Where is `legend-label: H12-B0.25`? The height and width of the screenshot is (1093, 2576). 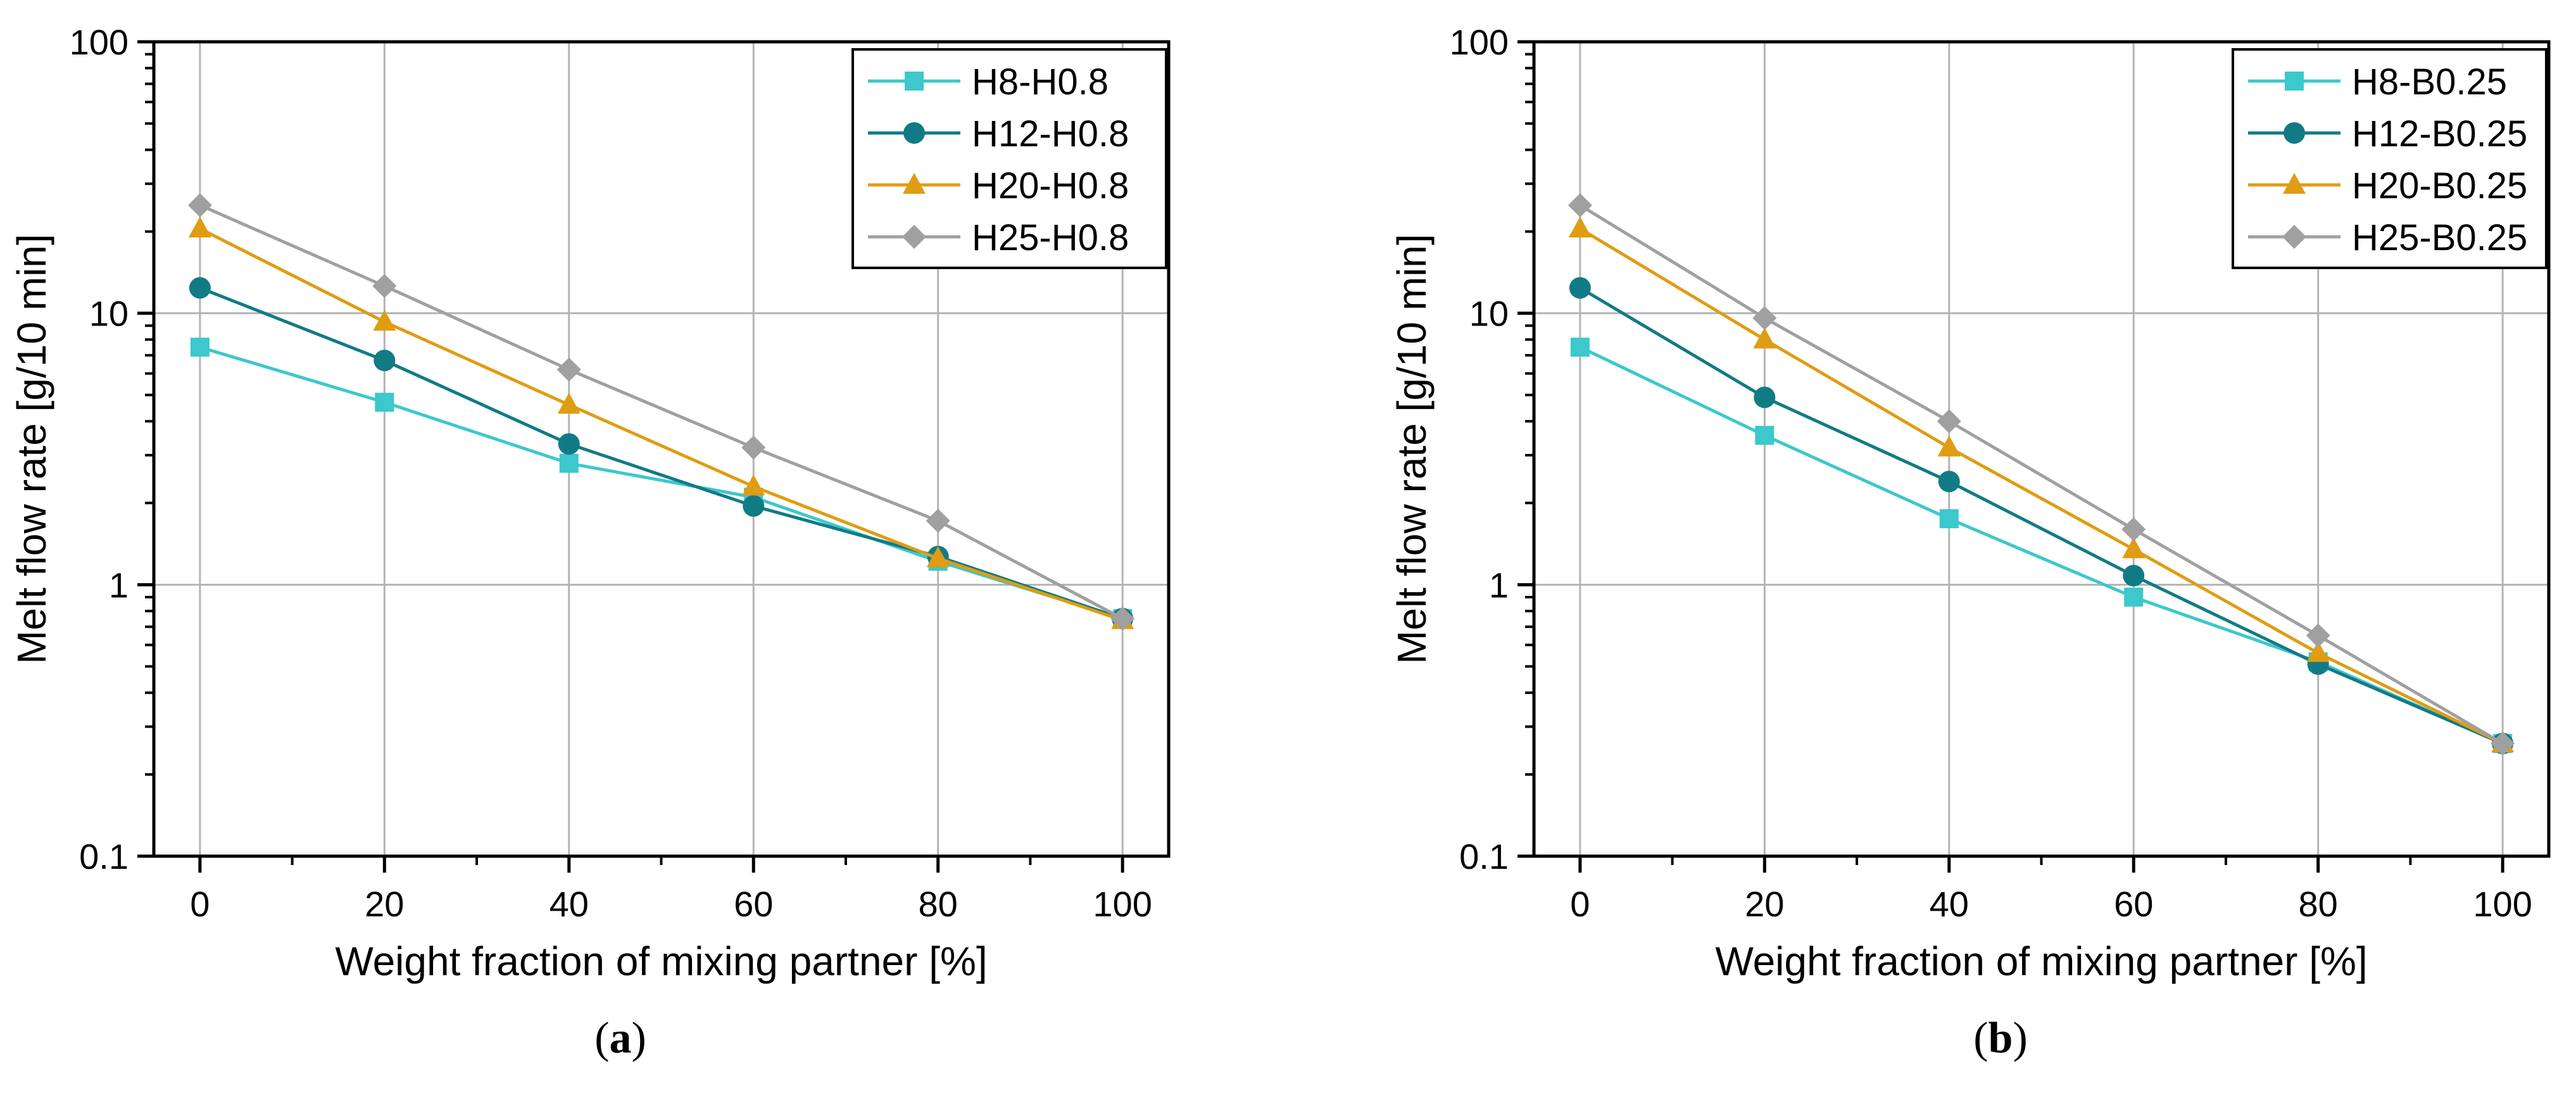 legend-label: H12-B0.25 is located at coordinates (2439, 134).